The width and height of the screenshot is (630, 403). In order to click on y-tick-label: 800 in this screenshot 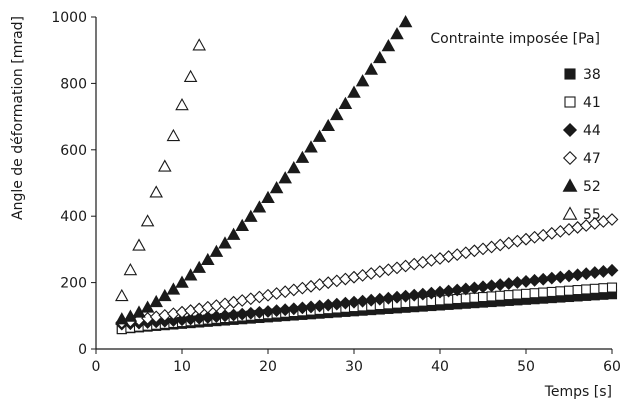, I will do `click(73, 84)`.